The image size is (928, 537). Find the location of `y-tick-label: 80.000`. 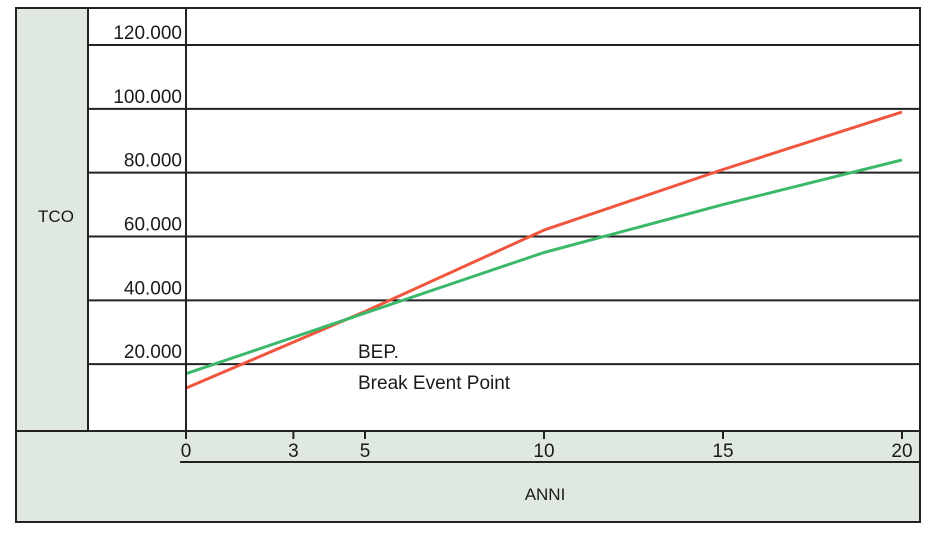

y-tick-label: 80.000 is located at coordinates (153, 161).